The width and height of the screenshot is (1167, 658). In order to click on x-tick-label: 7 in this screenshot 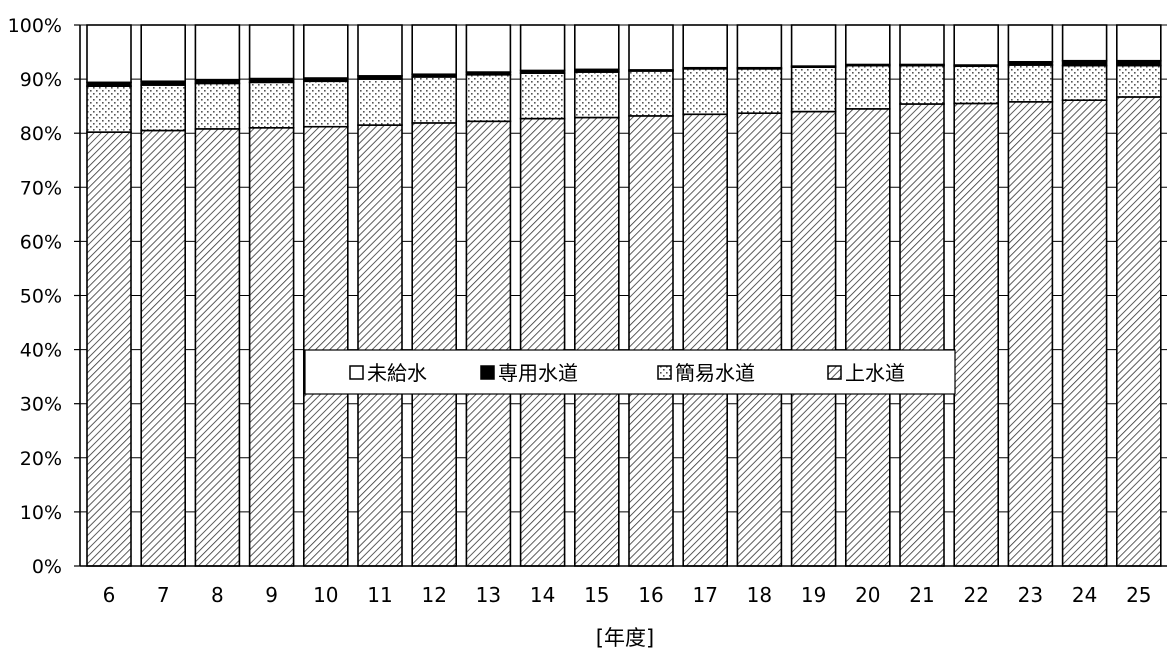, I will do `click(163, 595)`.